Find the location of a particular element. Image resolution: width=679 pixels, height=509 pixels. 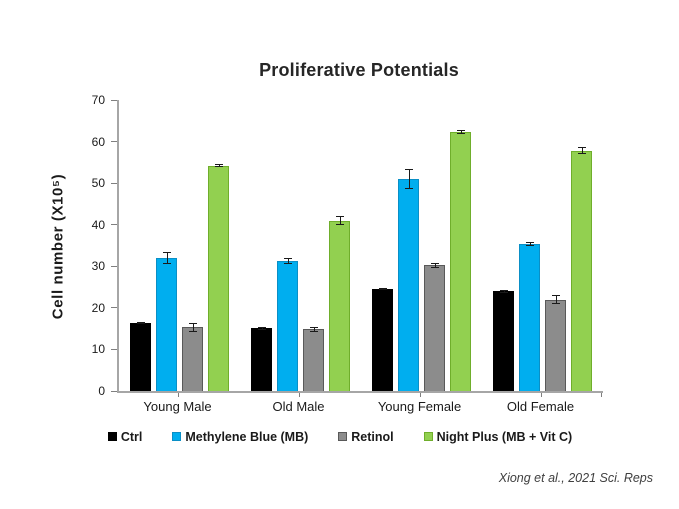

x-category-label: Young Female is located at coordinates (419, 406).